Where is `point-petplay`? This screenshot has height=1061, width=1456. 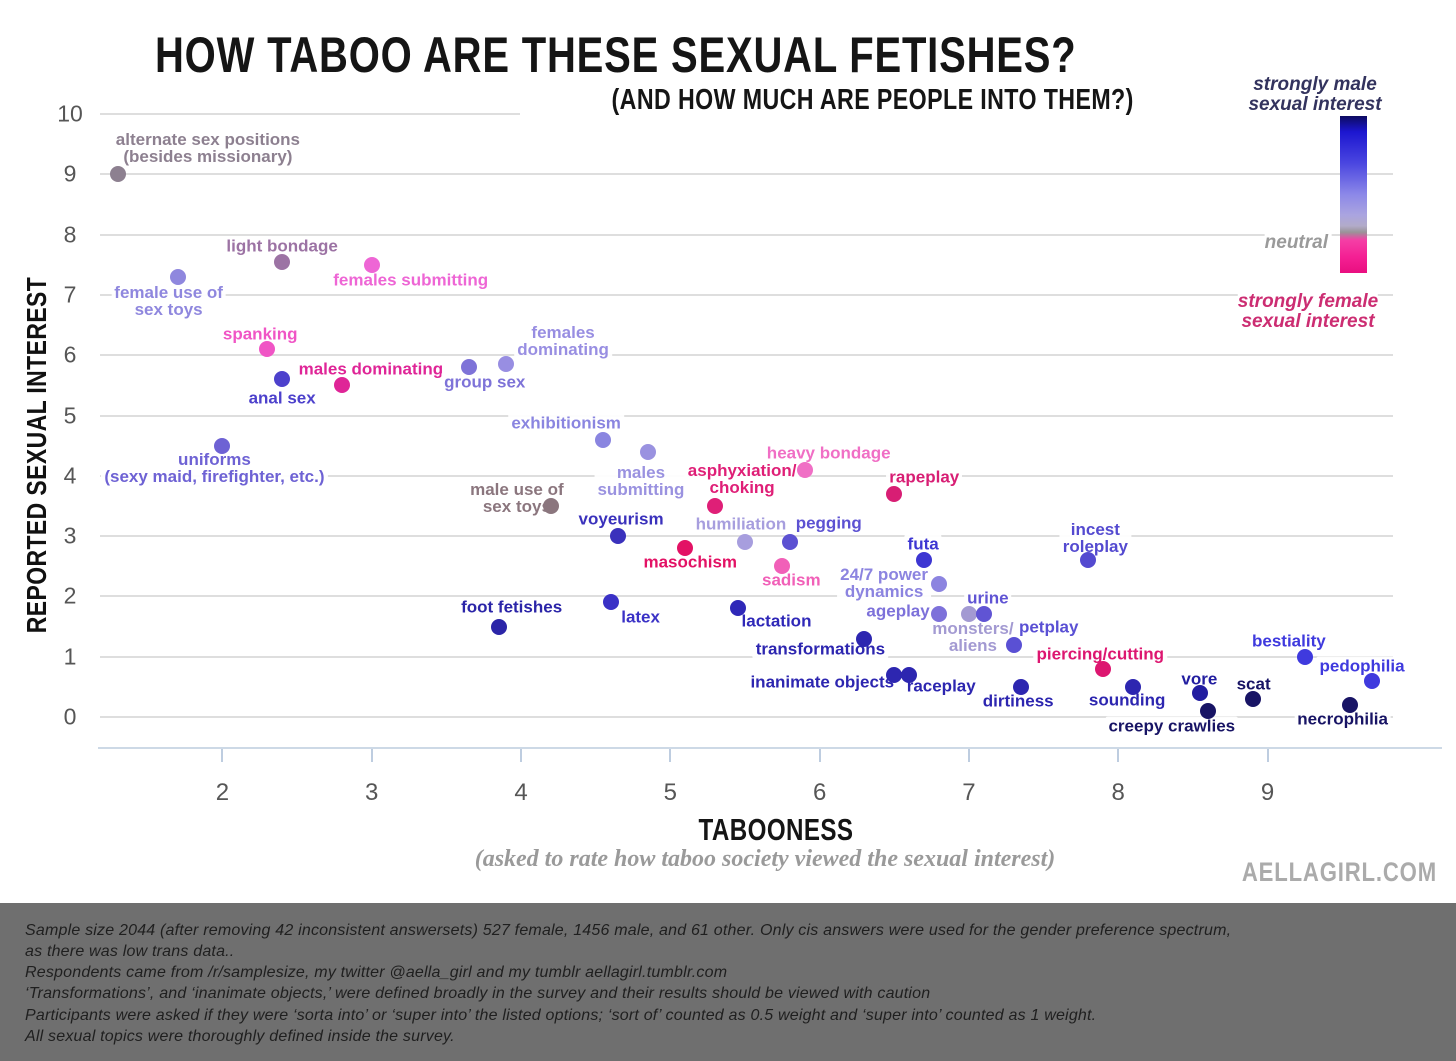 point-petplay is located at coordinates (1013, 644).